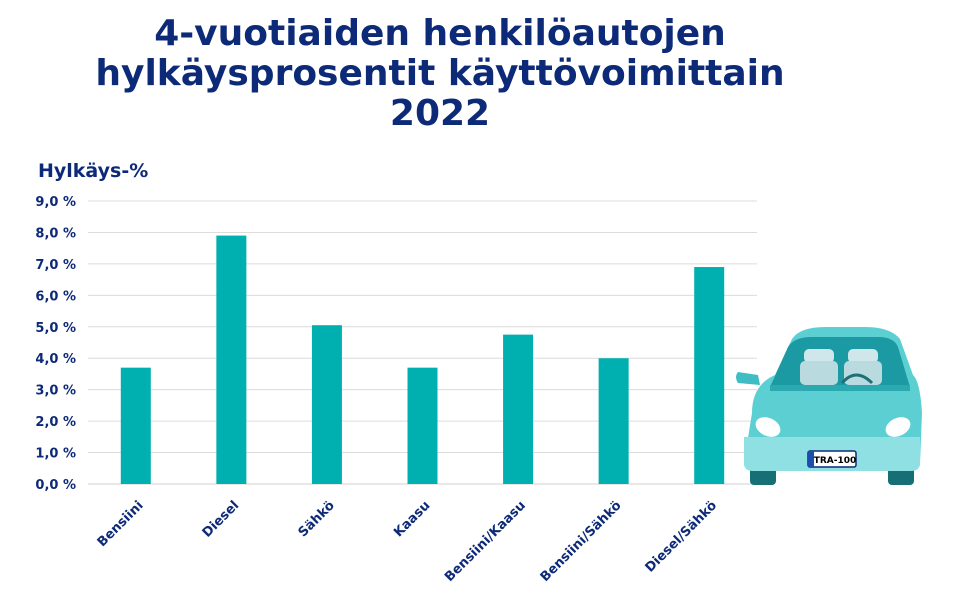 Image resolution: width=960 pixels, height=599 pixels. Describe the element at coordinates (581, 541) in the screenshot. I see `x-tick-label: Bensiini/Sähkö` at that location.